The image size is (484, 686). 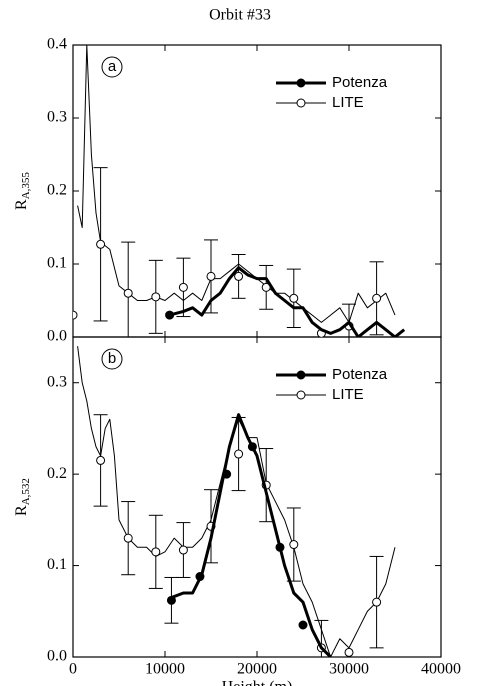 I want to click on x-tick-label: 30000, so click(x=349, y=669).